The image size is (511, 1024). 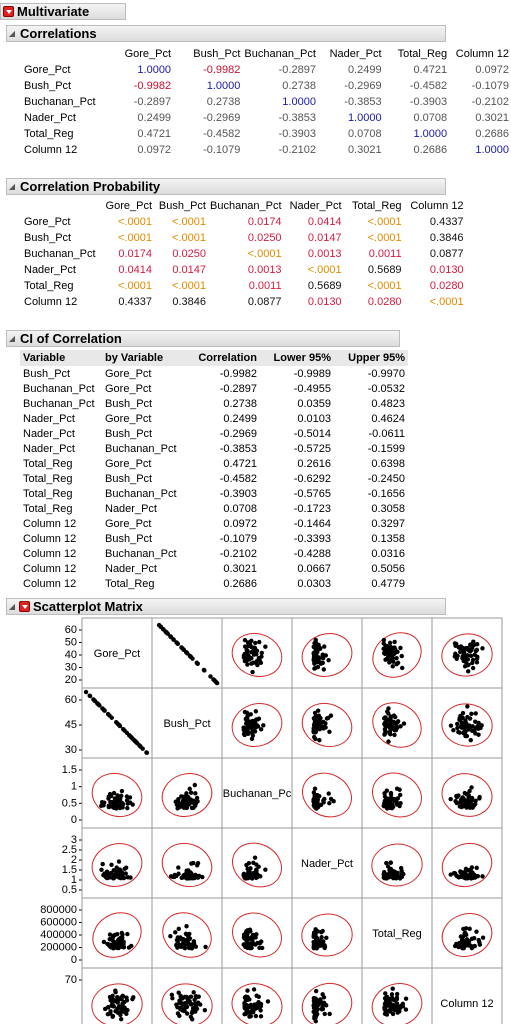 I want to click on axis-tick-label: 400000, so click(x=58, y=935).